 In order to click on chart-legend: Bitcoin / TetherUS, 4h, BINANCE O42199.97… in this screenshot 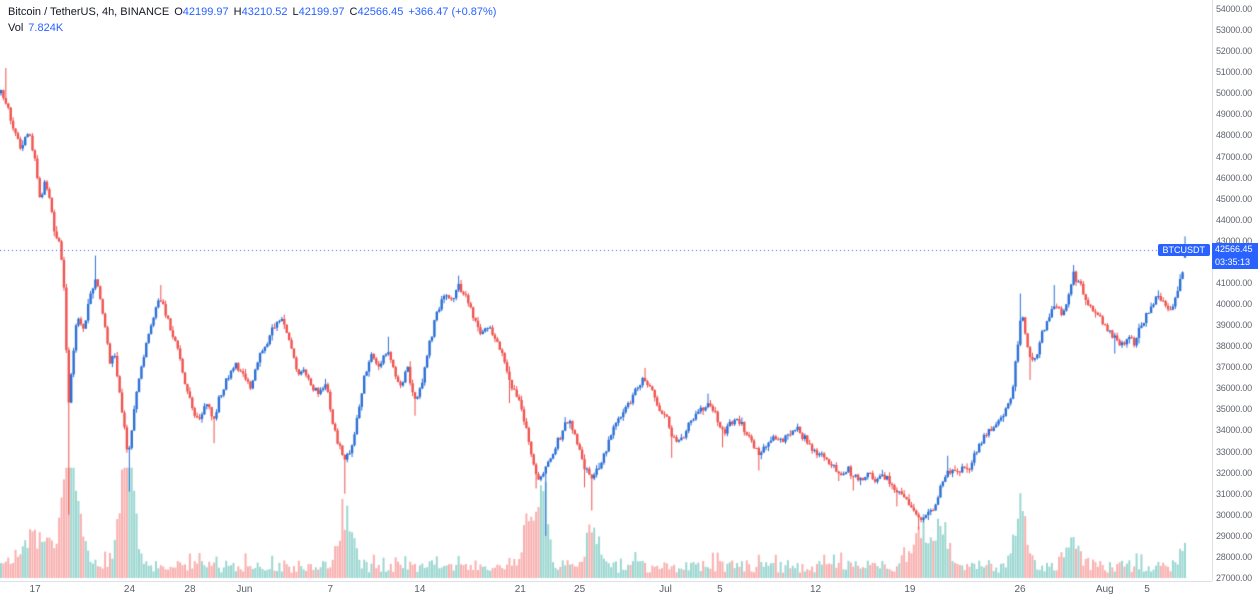, I will do `click(252, 20)`.